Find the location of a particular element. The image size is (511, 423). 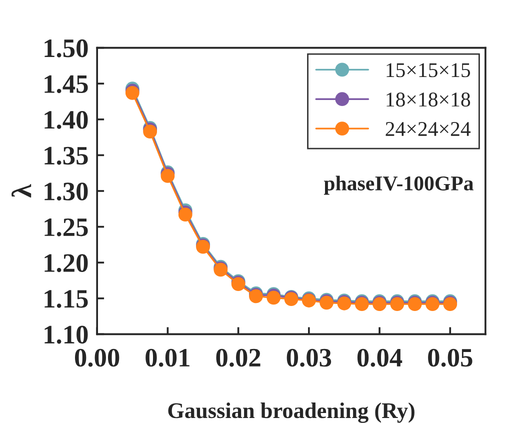

y-tick-label: 1.40 is located at coordinates (66, 120).